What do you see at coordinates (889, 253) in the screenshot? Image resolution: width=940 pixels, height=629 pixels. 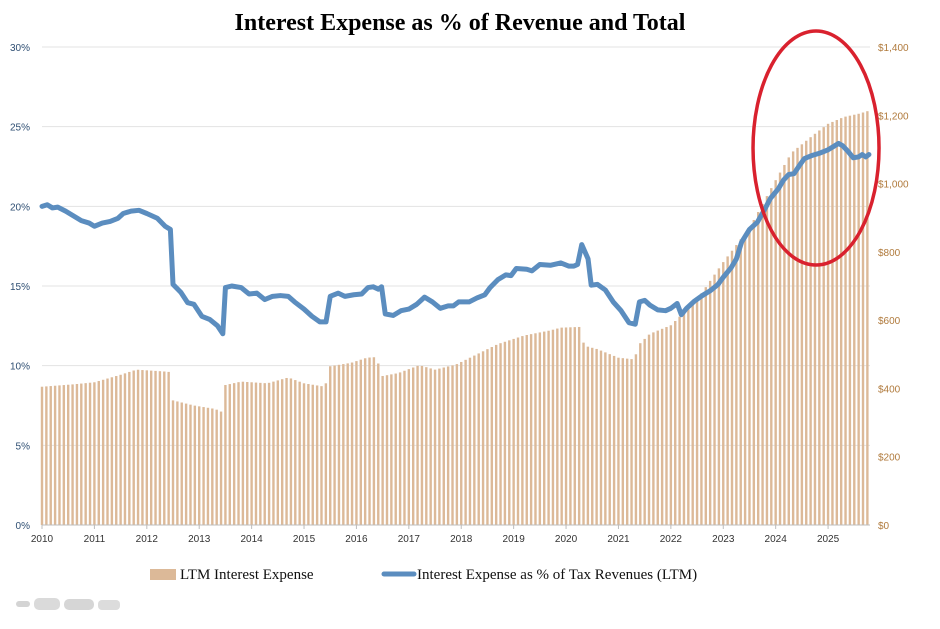 I see `y-right-tick-label: $800` at bounding box center [889, 253].